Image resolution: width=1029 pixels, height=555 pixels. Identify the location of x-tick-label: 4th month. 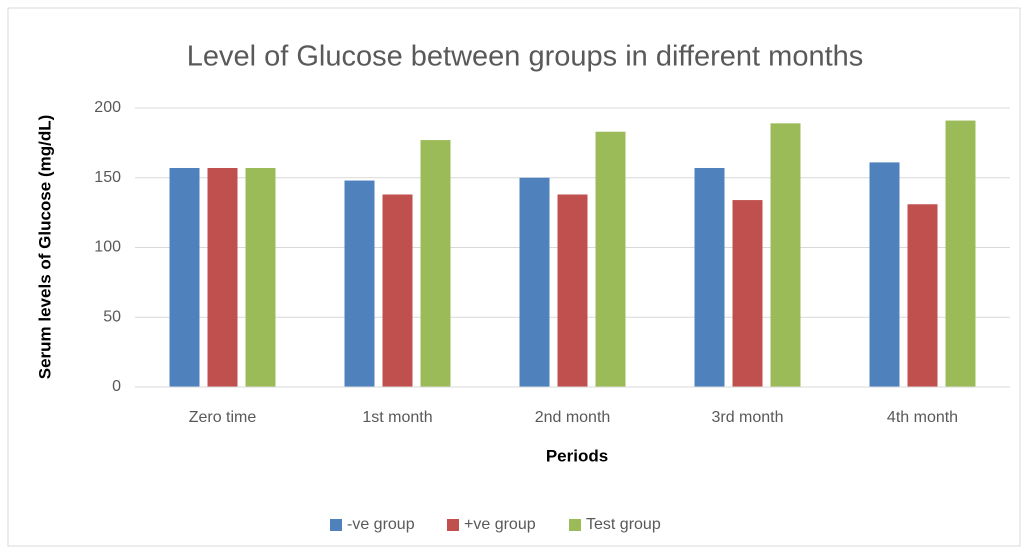
(922, 417).